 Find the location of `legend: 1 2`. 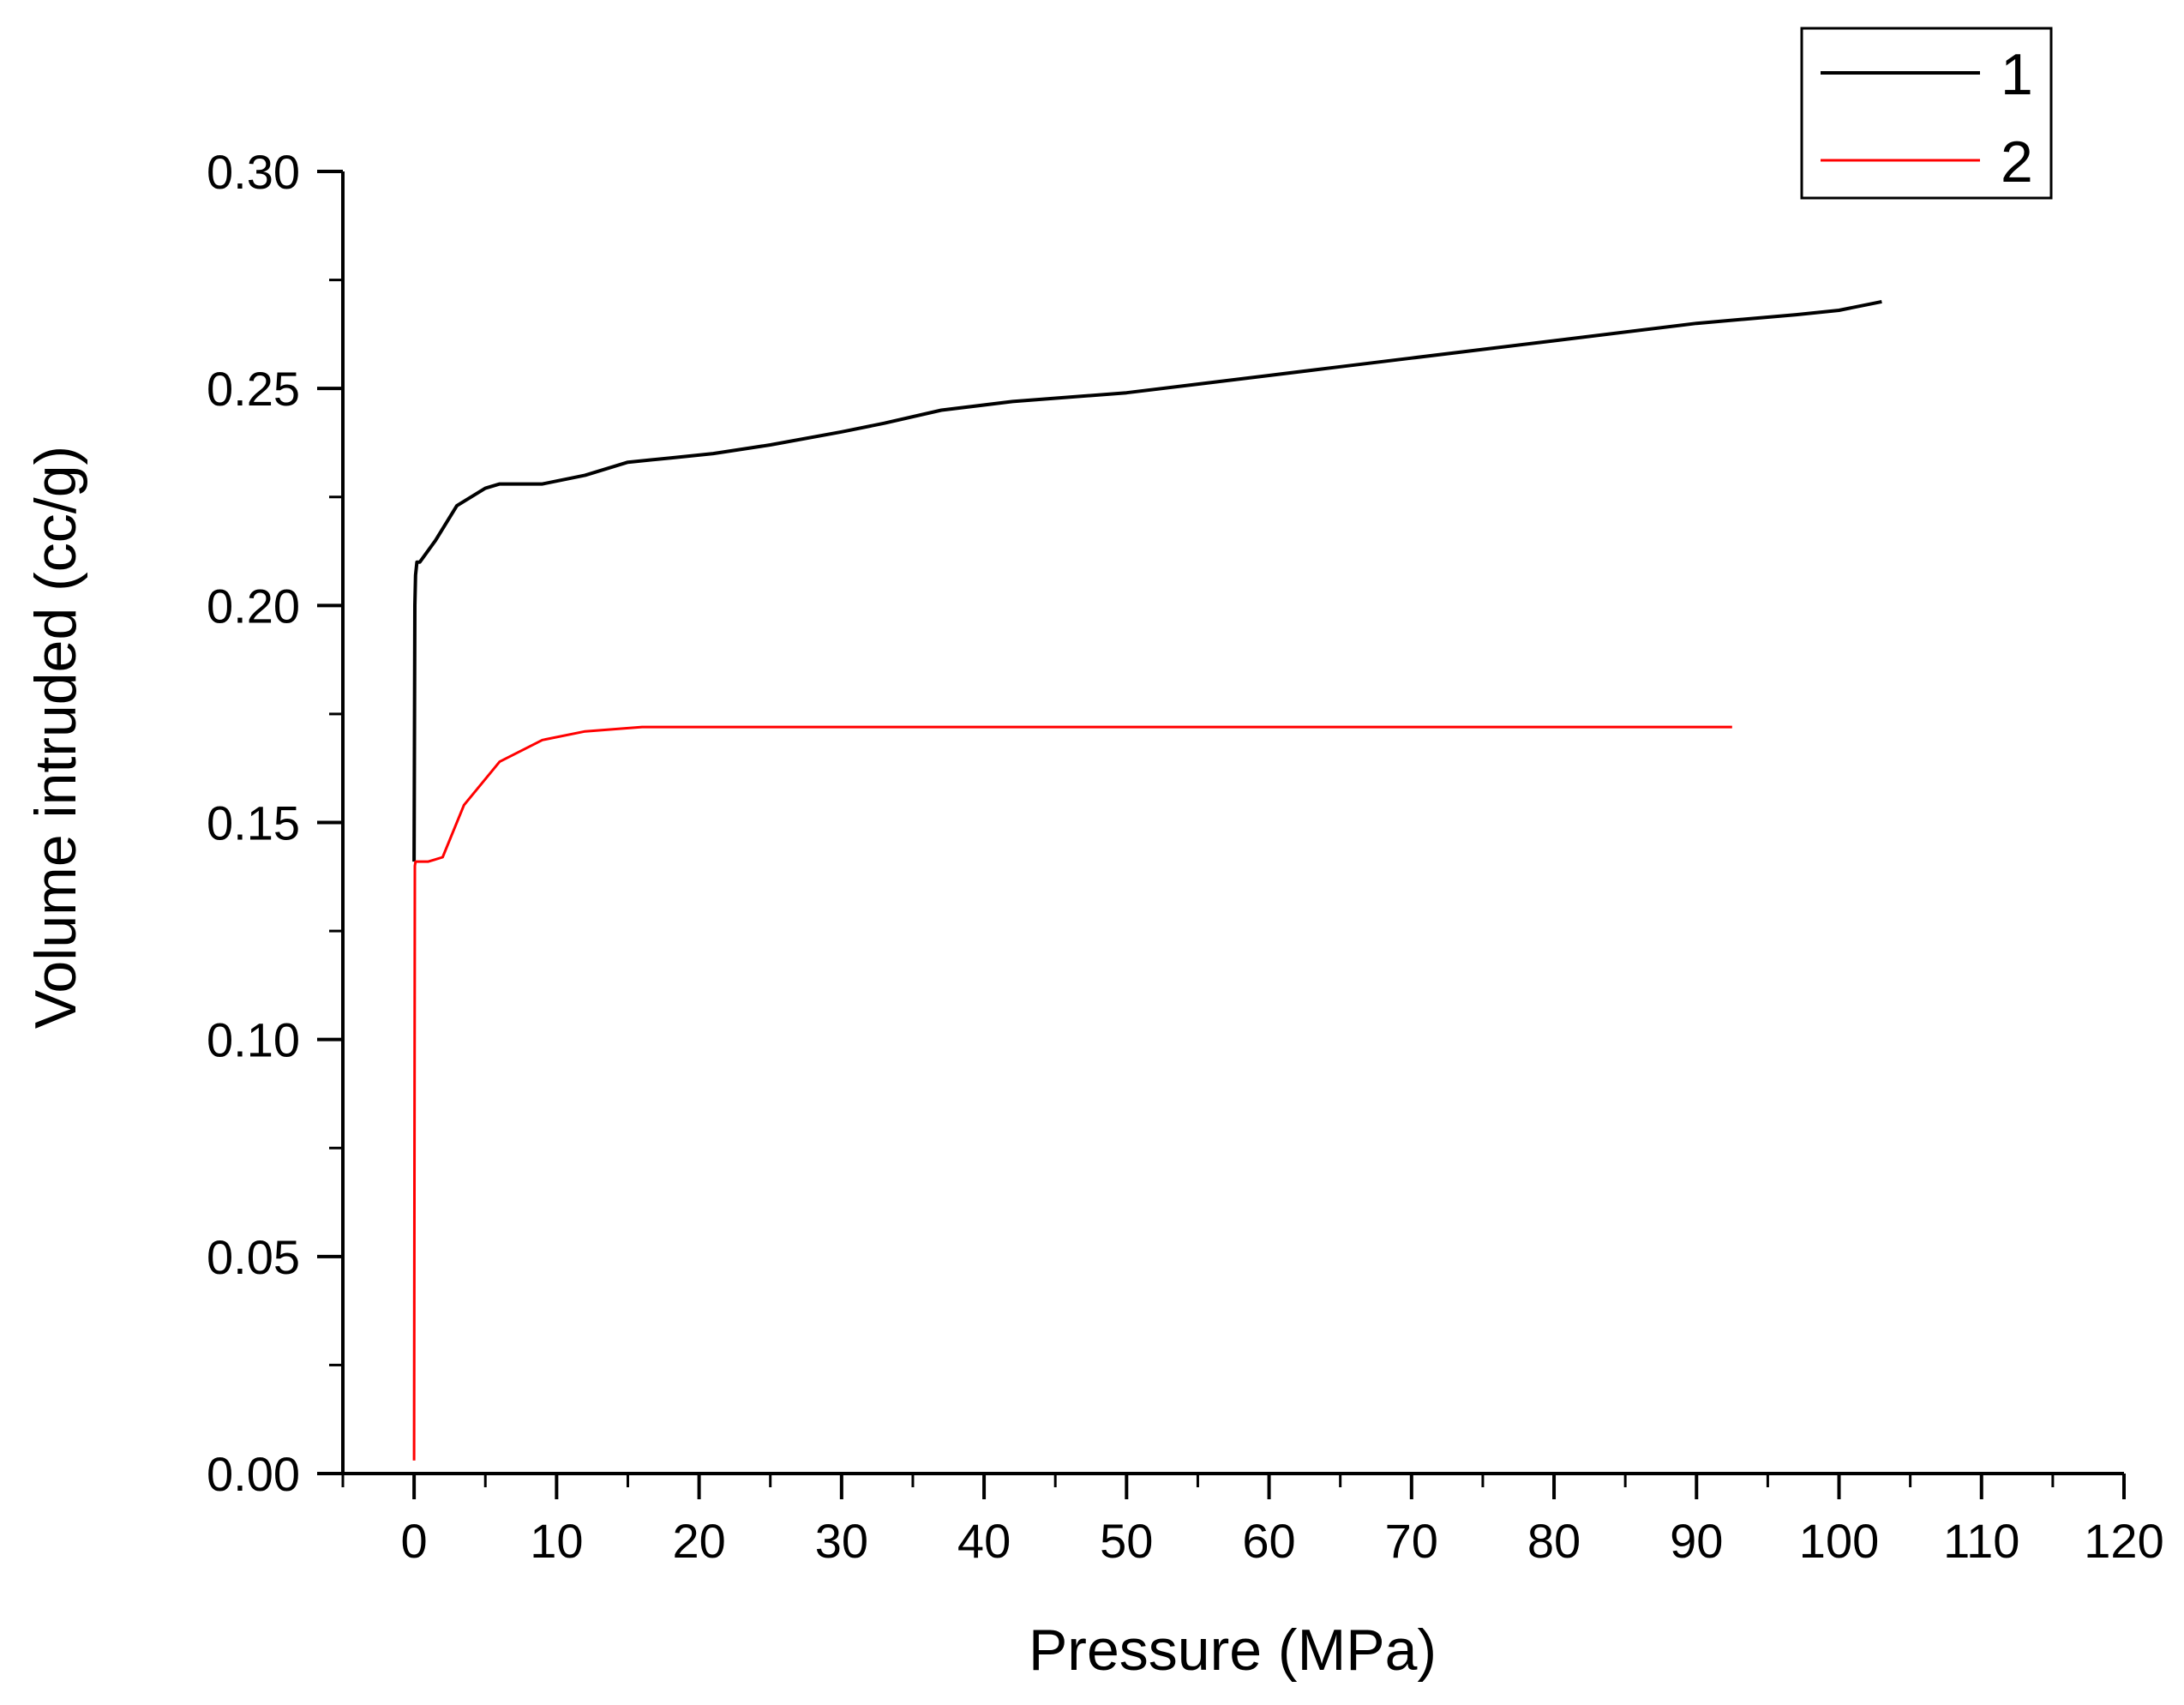

legend: 1 2 is located at coordinates (1926, 113).